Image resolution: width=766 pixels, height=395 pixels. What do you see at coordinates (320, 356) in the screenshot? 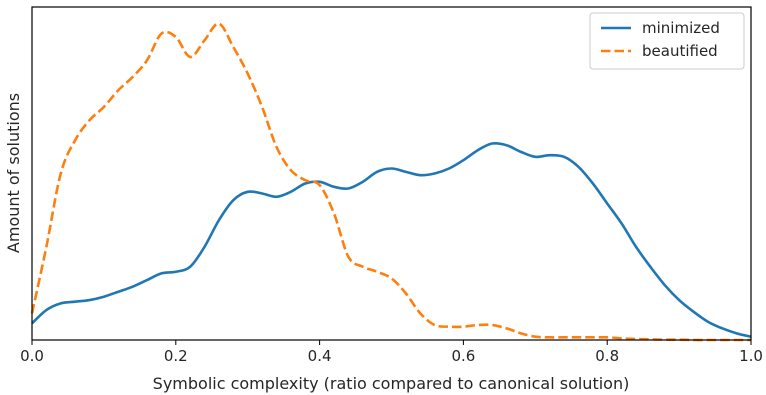
I see `x-tick-label: 0.4` at bounding box center [320, 356].